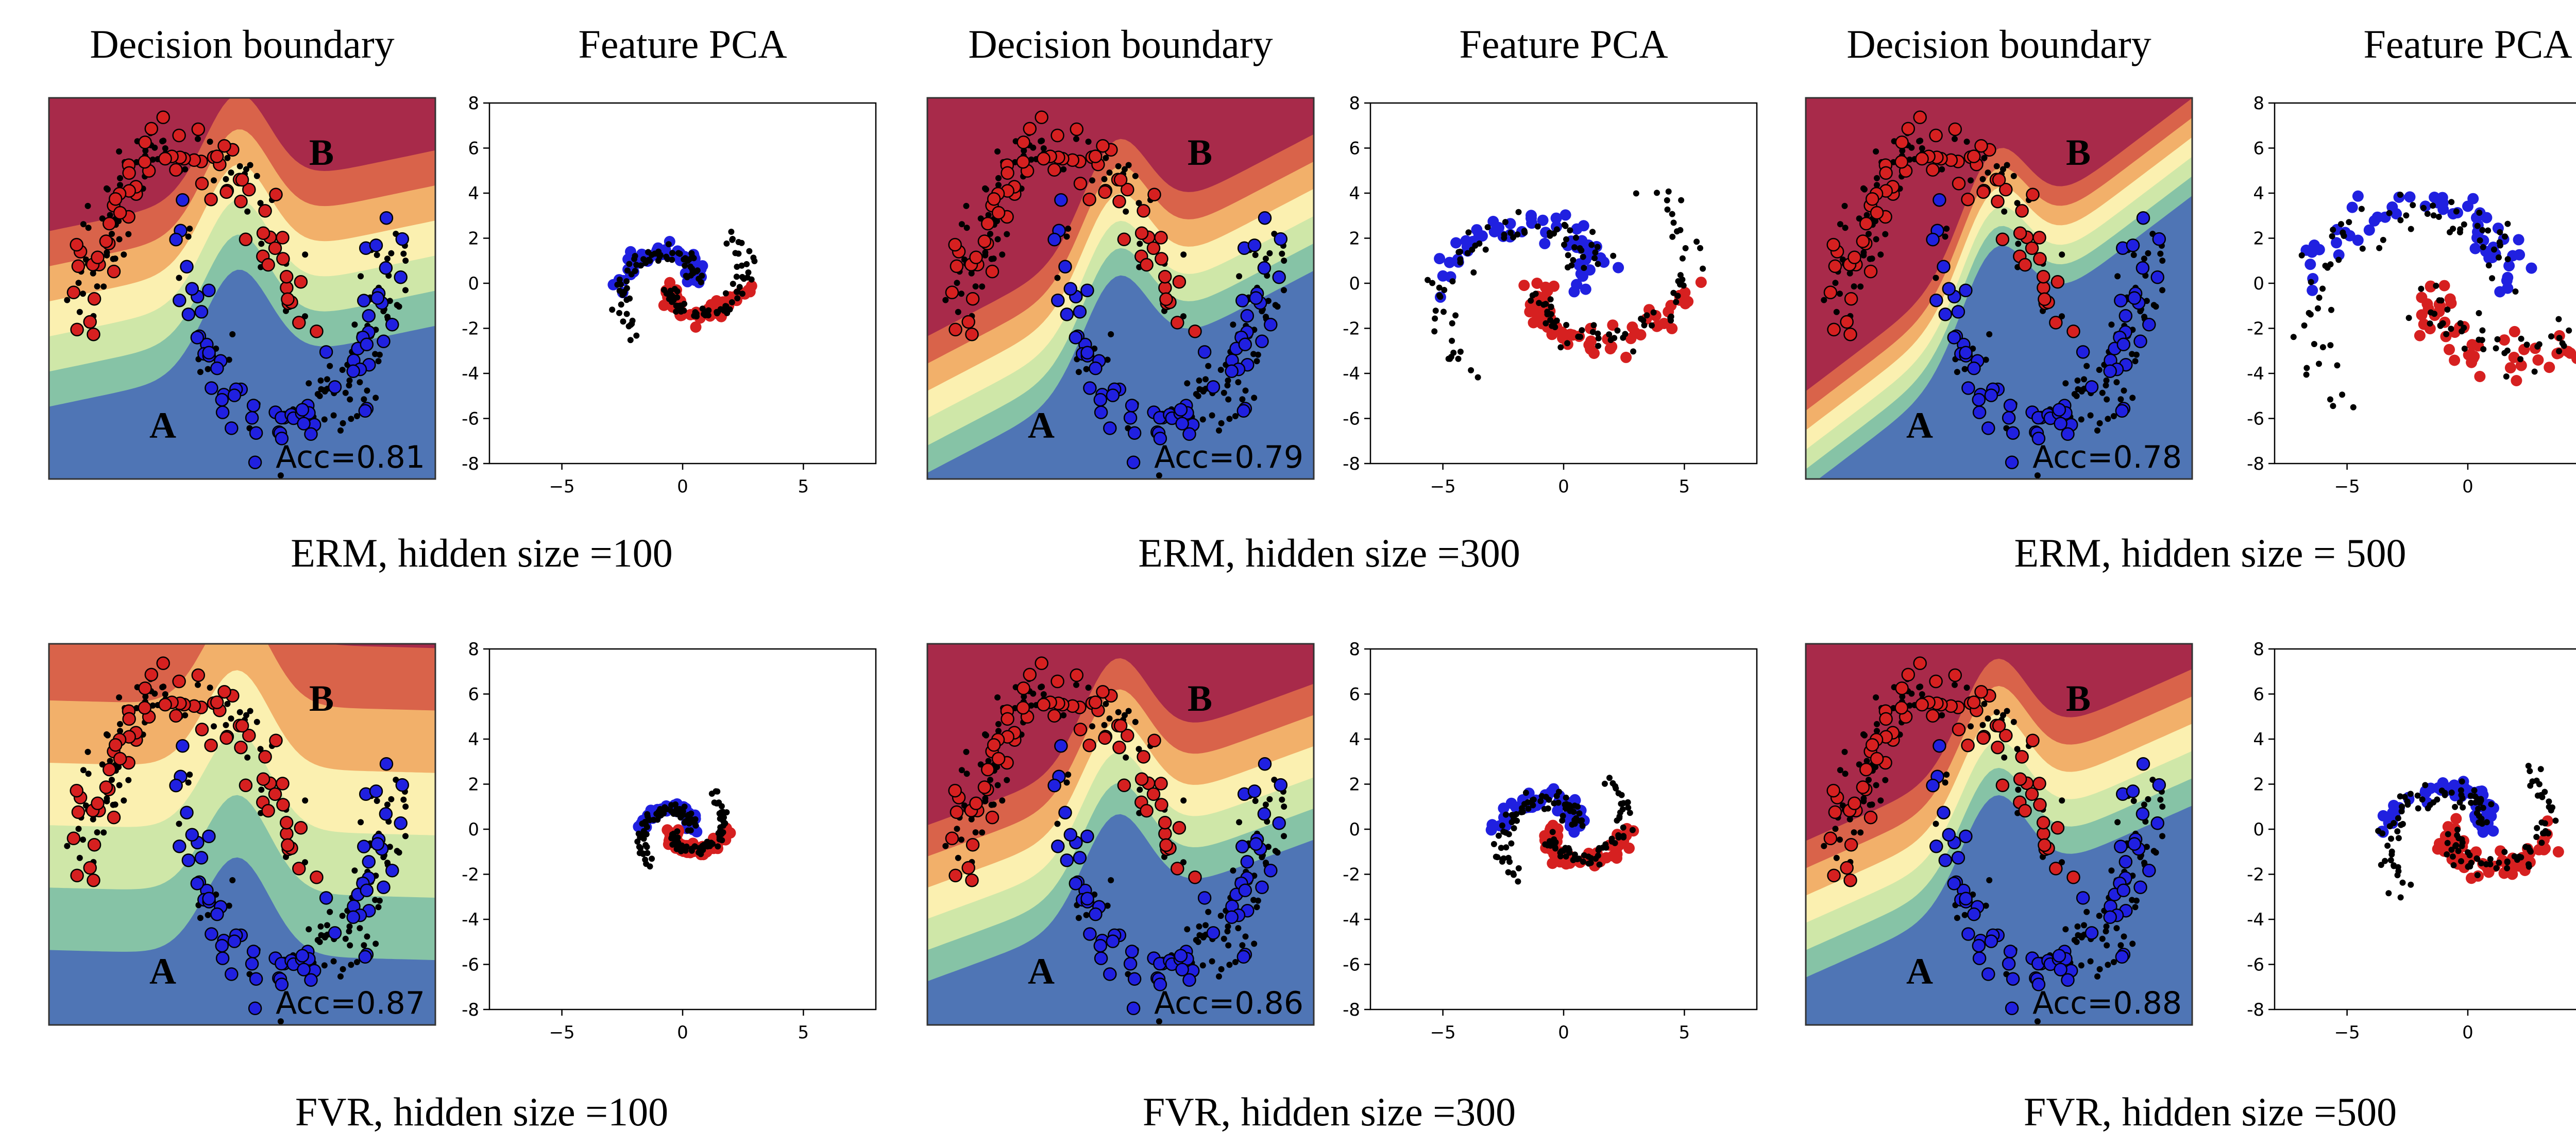 The height and width of the screenshot is (1147, 2576). I want to click on plot-frame, so click(2425, 283).